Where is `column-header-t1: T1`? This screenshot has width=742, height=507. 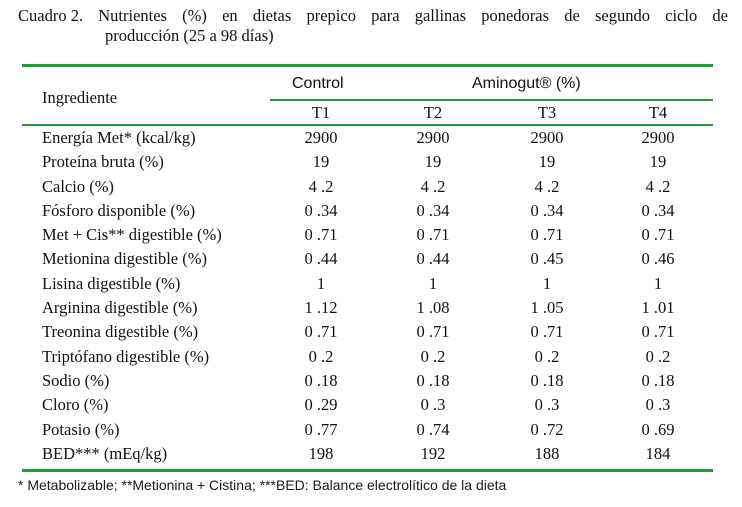
column-header-t1: T1 is located at coordinates (321, 112).